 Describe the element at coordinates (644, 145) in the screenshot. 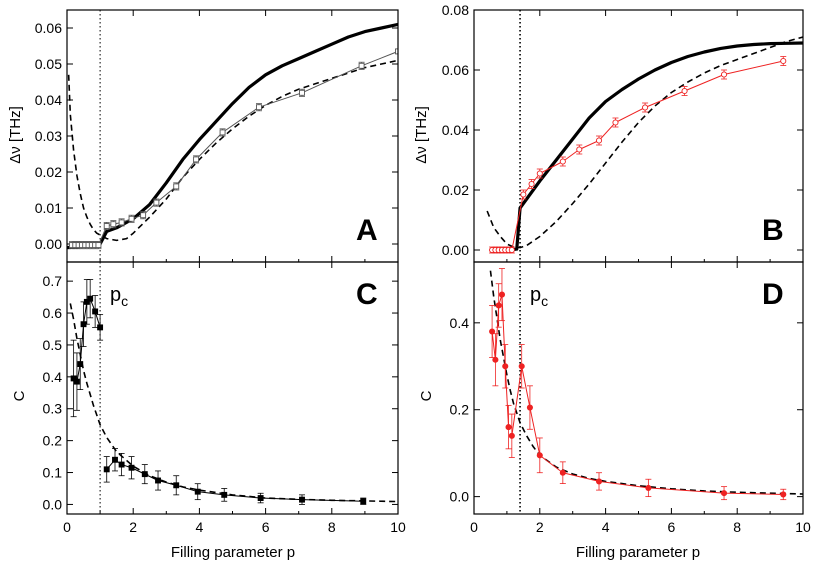

I see `series-group-b` at that location.